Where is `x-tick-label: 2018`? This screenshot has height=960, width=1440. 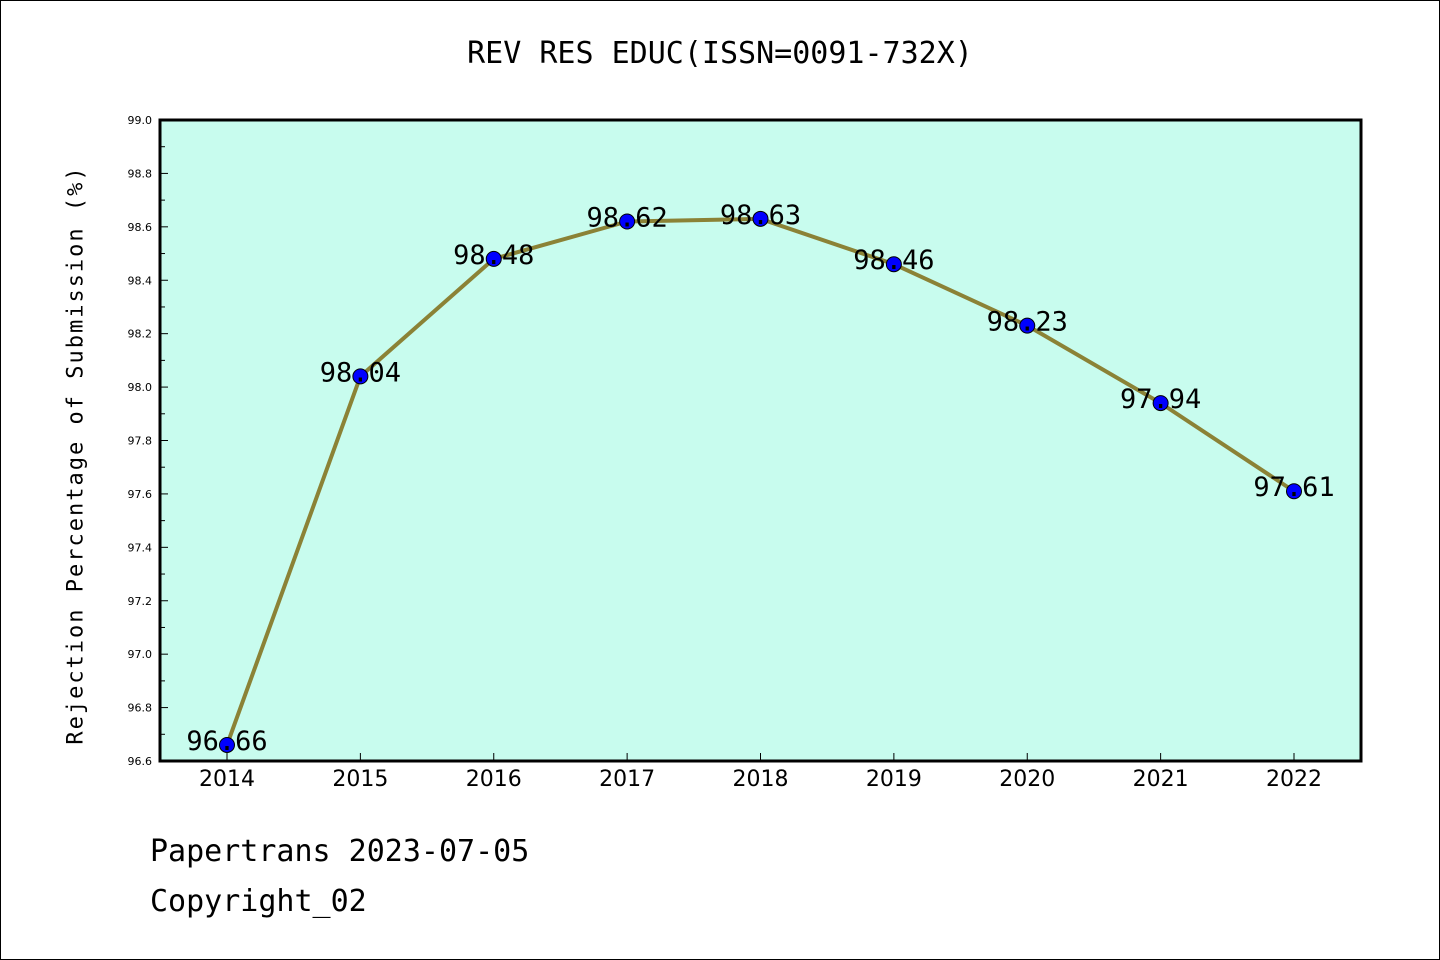 x-tick-label: 2018 is located at coordinates (761, 779).